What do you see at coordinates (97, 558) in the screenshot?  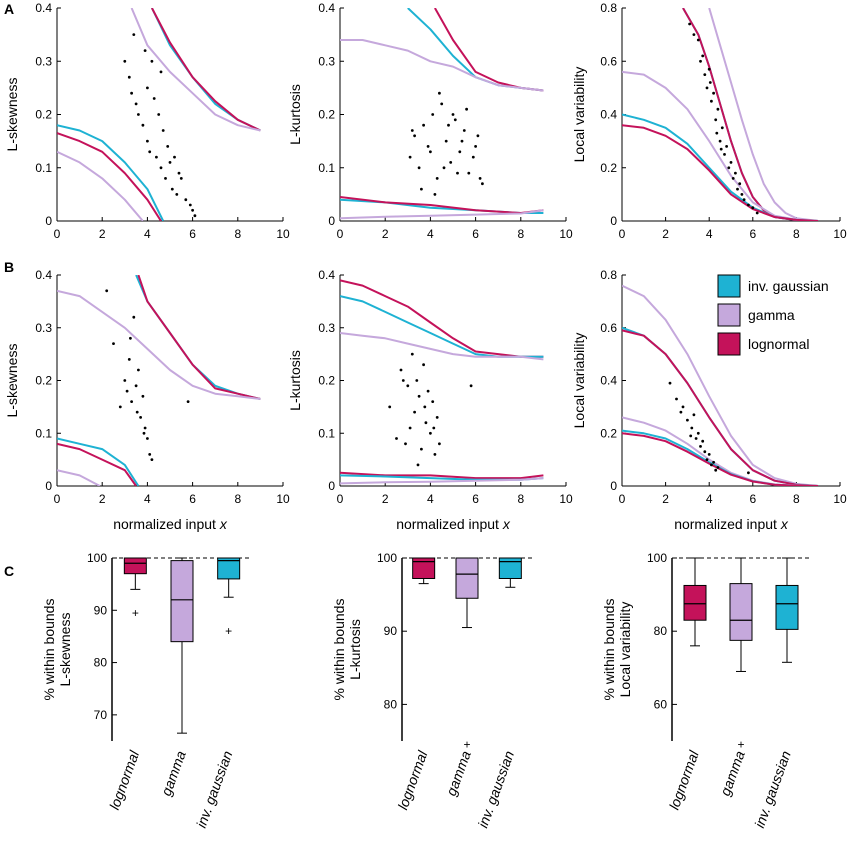 I see `y-tick-label: 100` at bounding box center [97, 558].